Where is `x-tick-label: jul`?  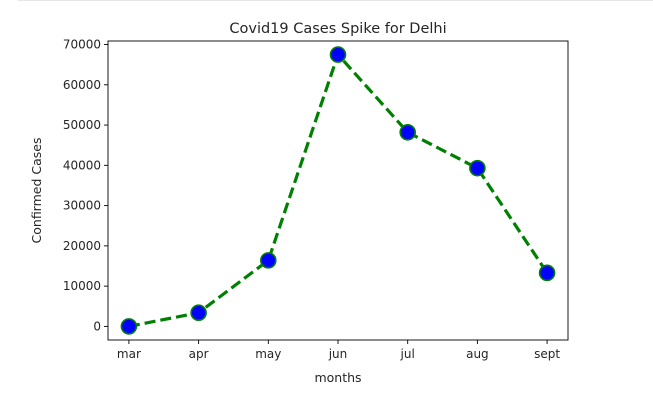
x-tick-label: jul is located at coordinates (407, 354).